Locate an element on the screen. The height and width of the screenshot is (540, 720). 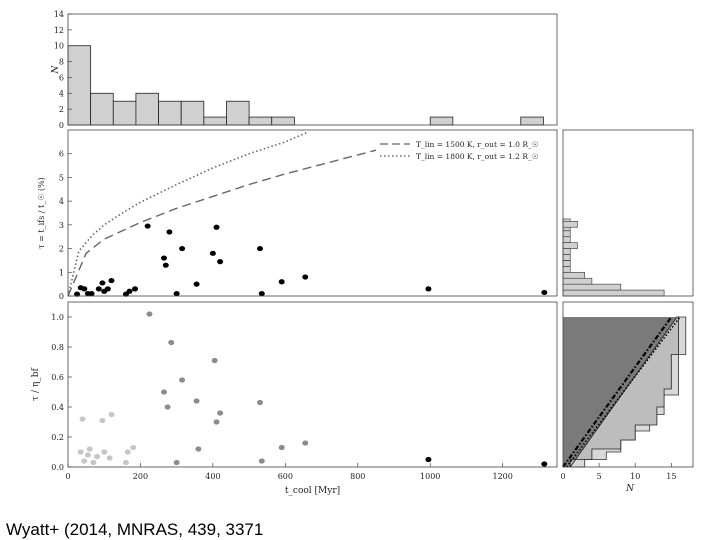
bottom-xtick-label: 1200 is located at coordinates (502, 476).